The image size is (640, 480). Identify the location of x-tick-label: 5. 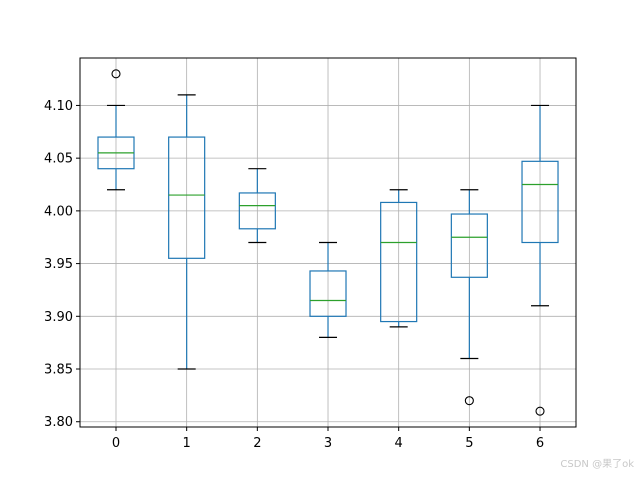
(469, 443).